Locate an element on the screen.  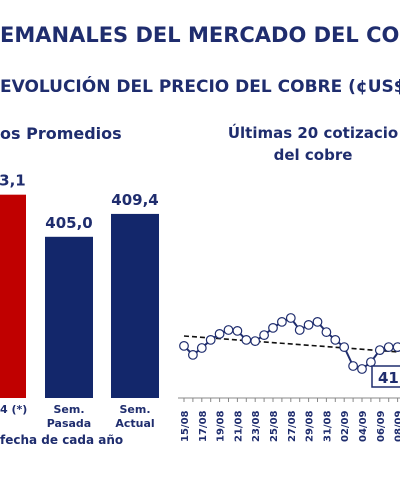
x-tick-label: 19/08 is located at coordinates (221, 426).